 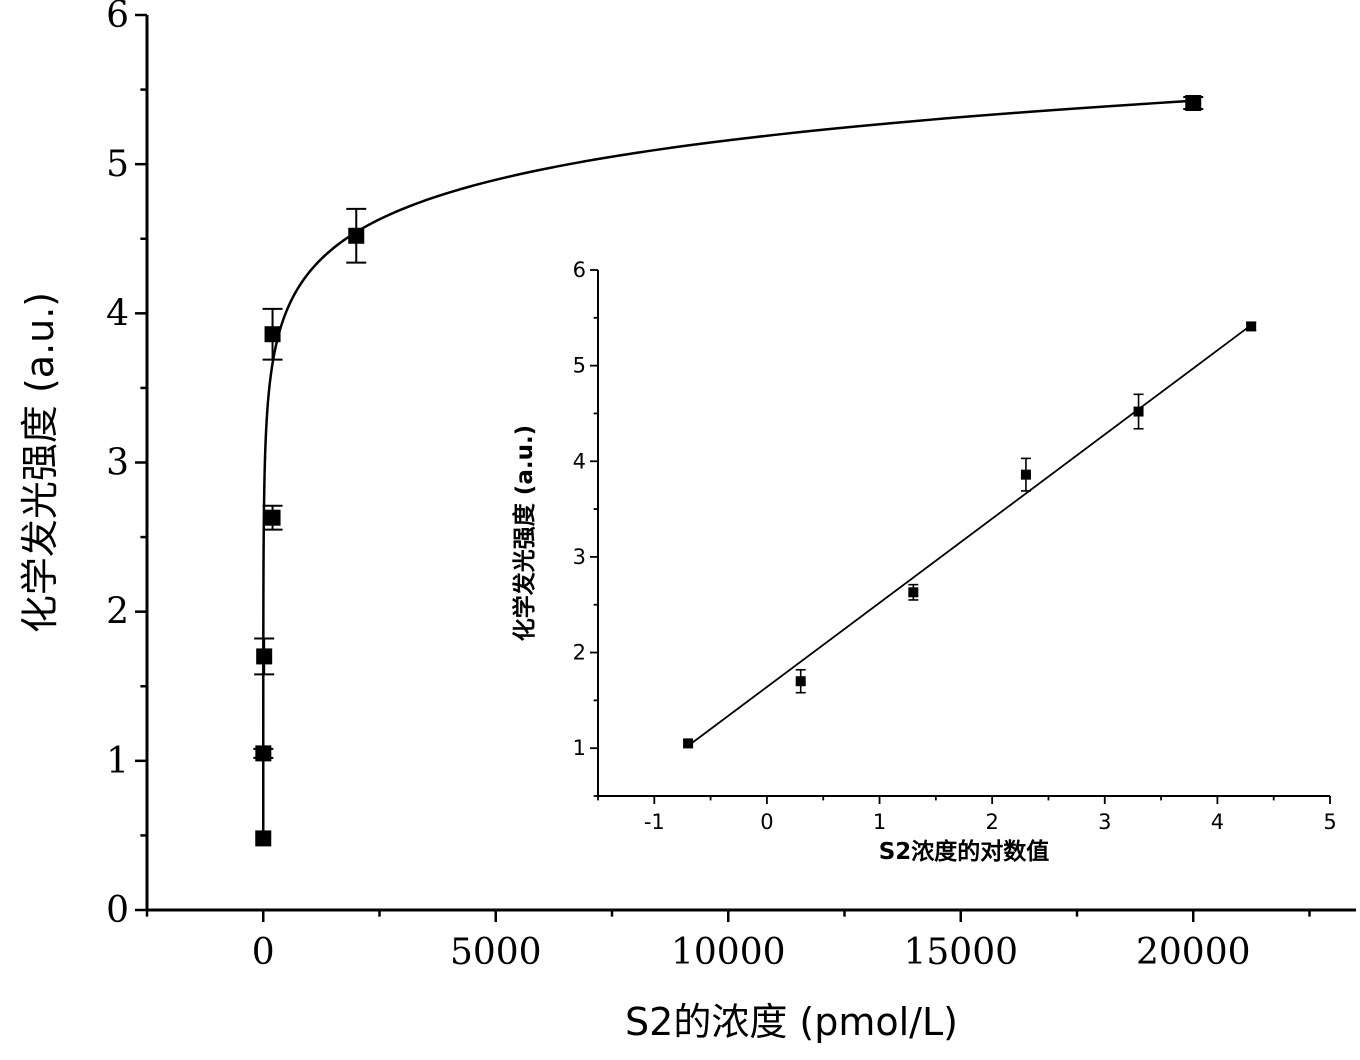 What do you see at coordinates (1104, 822) in the screenshot?
I see `x-tick-label: 3` at bounding box center [1104, 822].